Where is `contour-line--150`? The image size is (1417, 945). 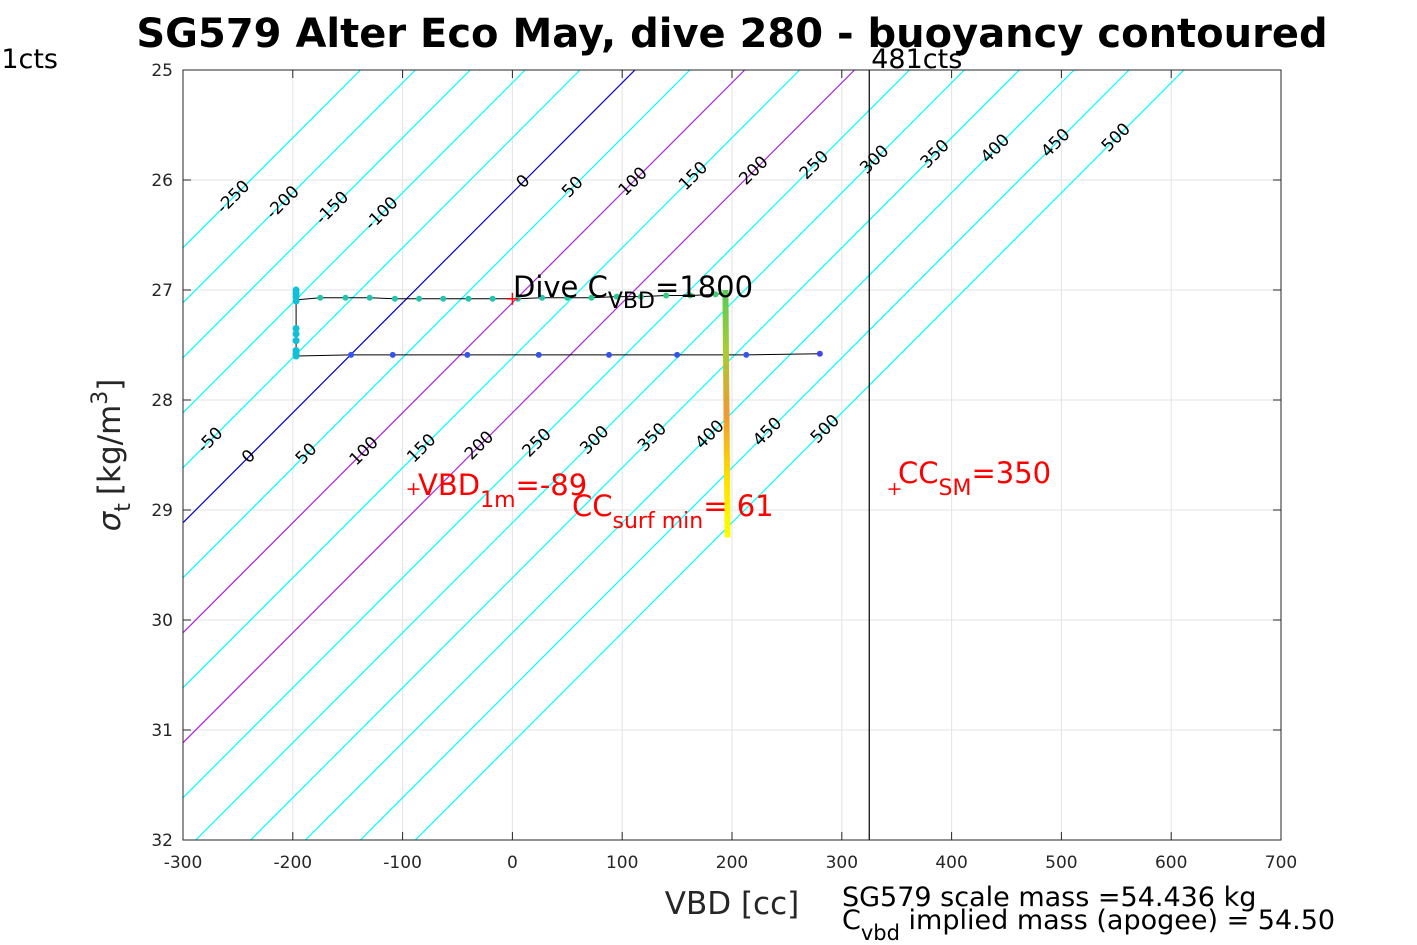 contour-line--150 is located at coordinates (327, 214).